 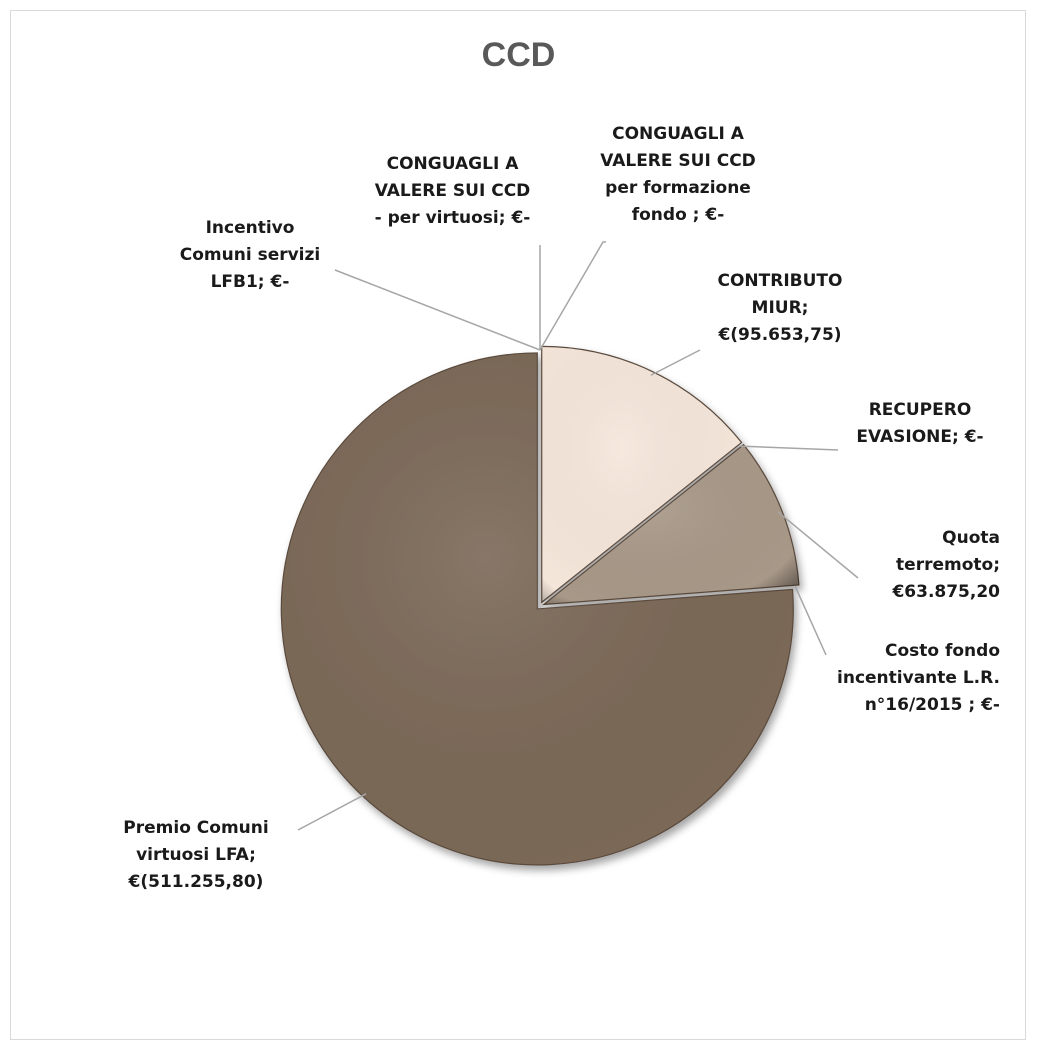 What do you see at coordinates (518, 55) in the screenshot?
I see `chart-title: CCD` at bounding box center [518, 55].